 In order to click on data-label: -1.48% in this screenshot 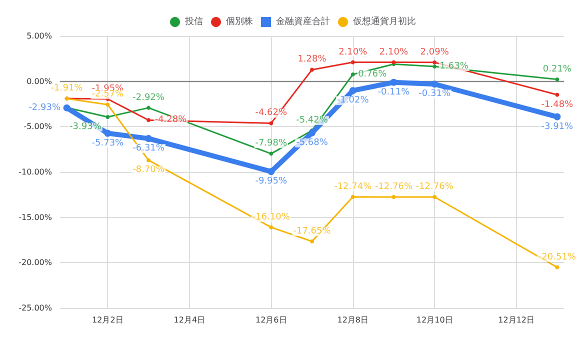, I will do `click(557, 105)`.